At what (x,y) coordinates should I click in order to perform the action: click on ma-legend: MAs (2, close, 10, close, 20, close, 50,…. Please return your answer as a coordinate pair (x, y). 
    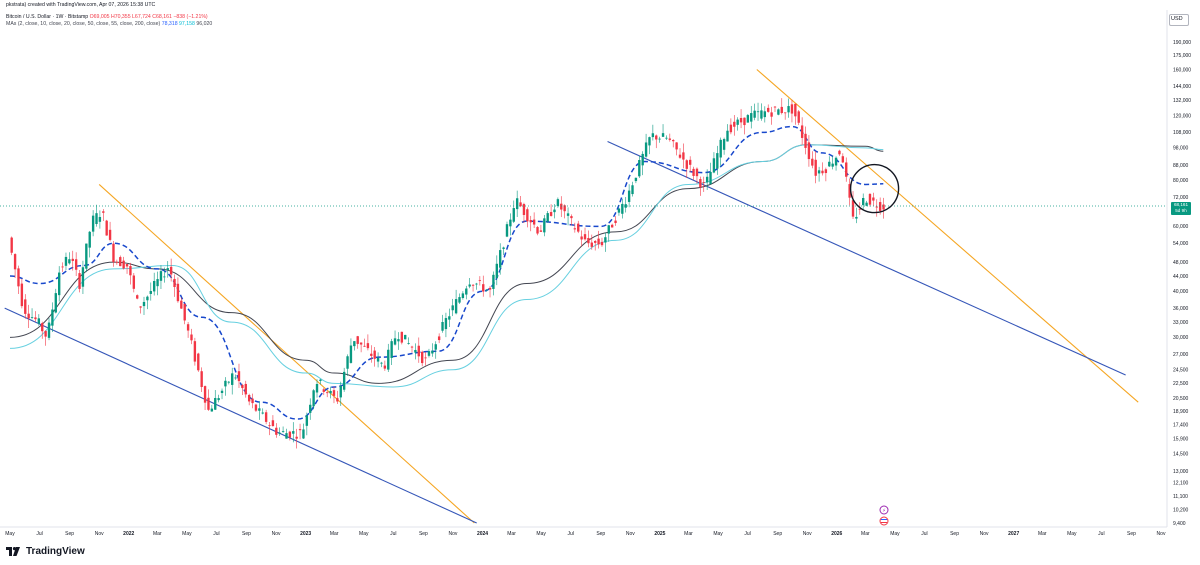
    Looking at the image, I should click on (109, 24).